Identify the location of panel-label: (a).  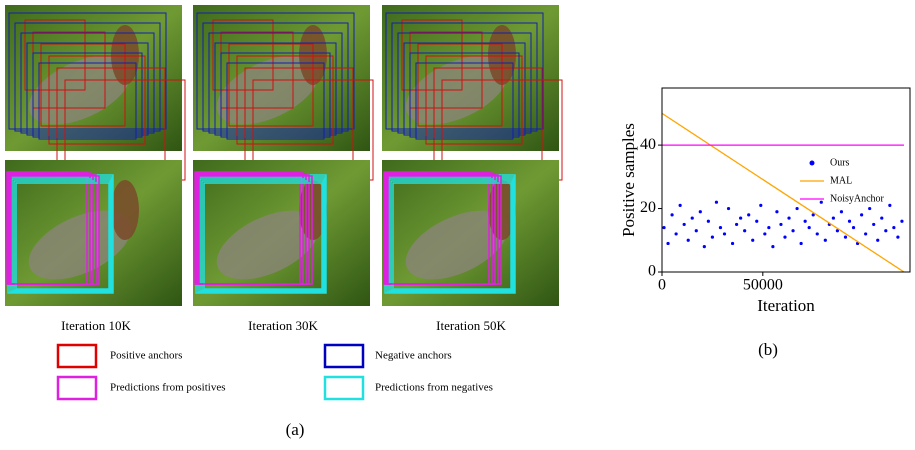
(295, 429).